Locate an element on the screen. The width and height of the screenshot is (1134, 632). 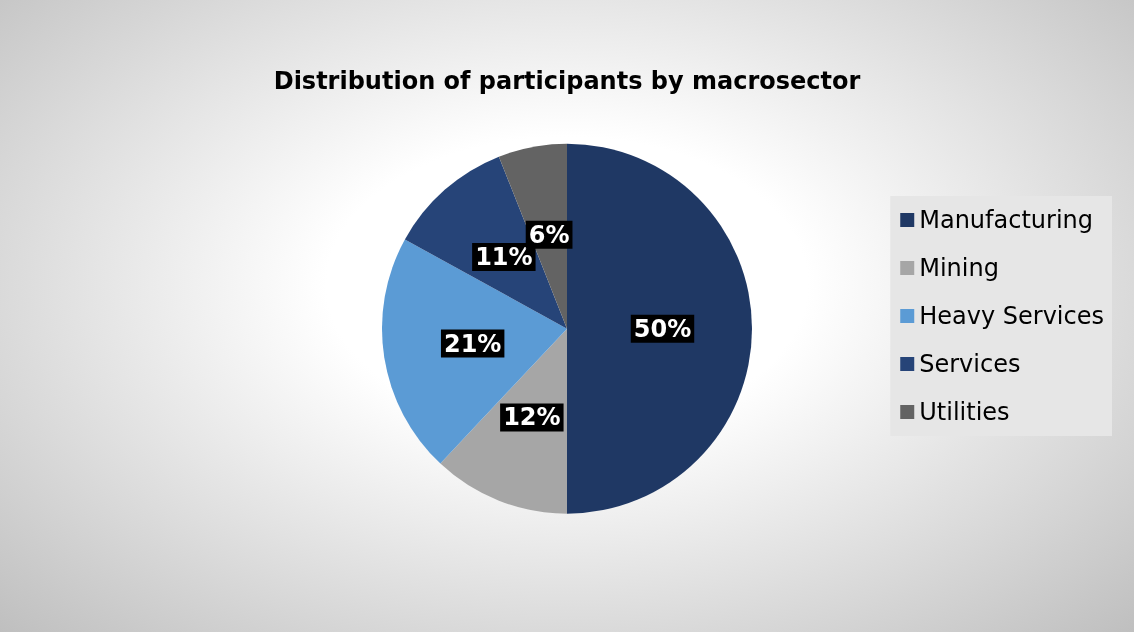
legend-label: Services is located at coordinates (970, 364).